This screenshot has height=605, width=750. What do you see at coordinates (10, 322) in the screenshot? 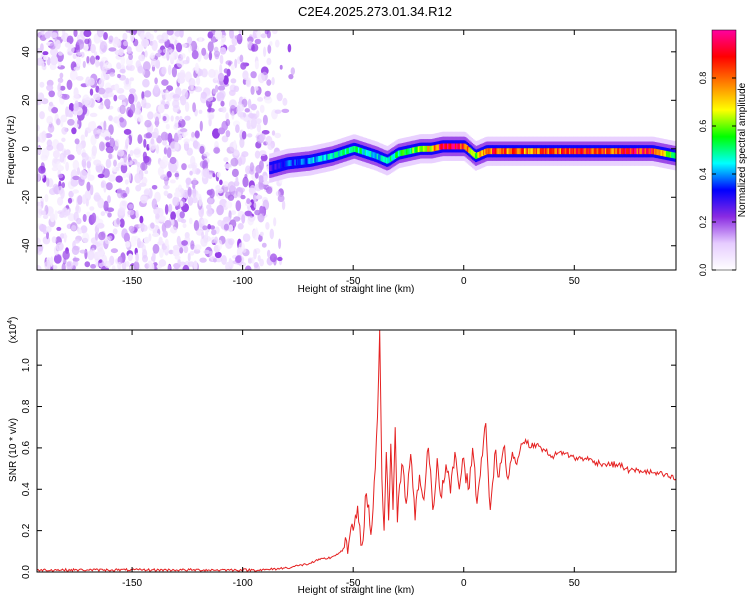
I see `snr-scale-exponent: 4` at bounding box center [10, 322].